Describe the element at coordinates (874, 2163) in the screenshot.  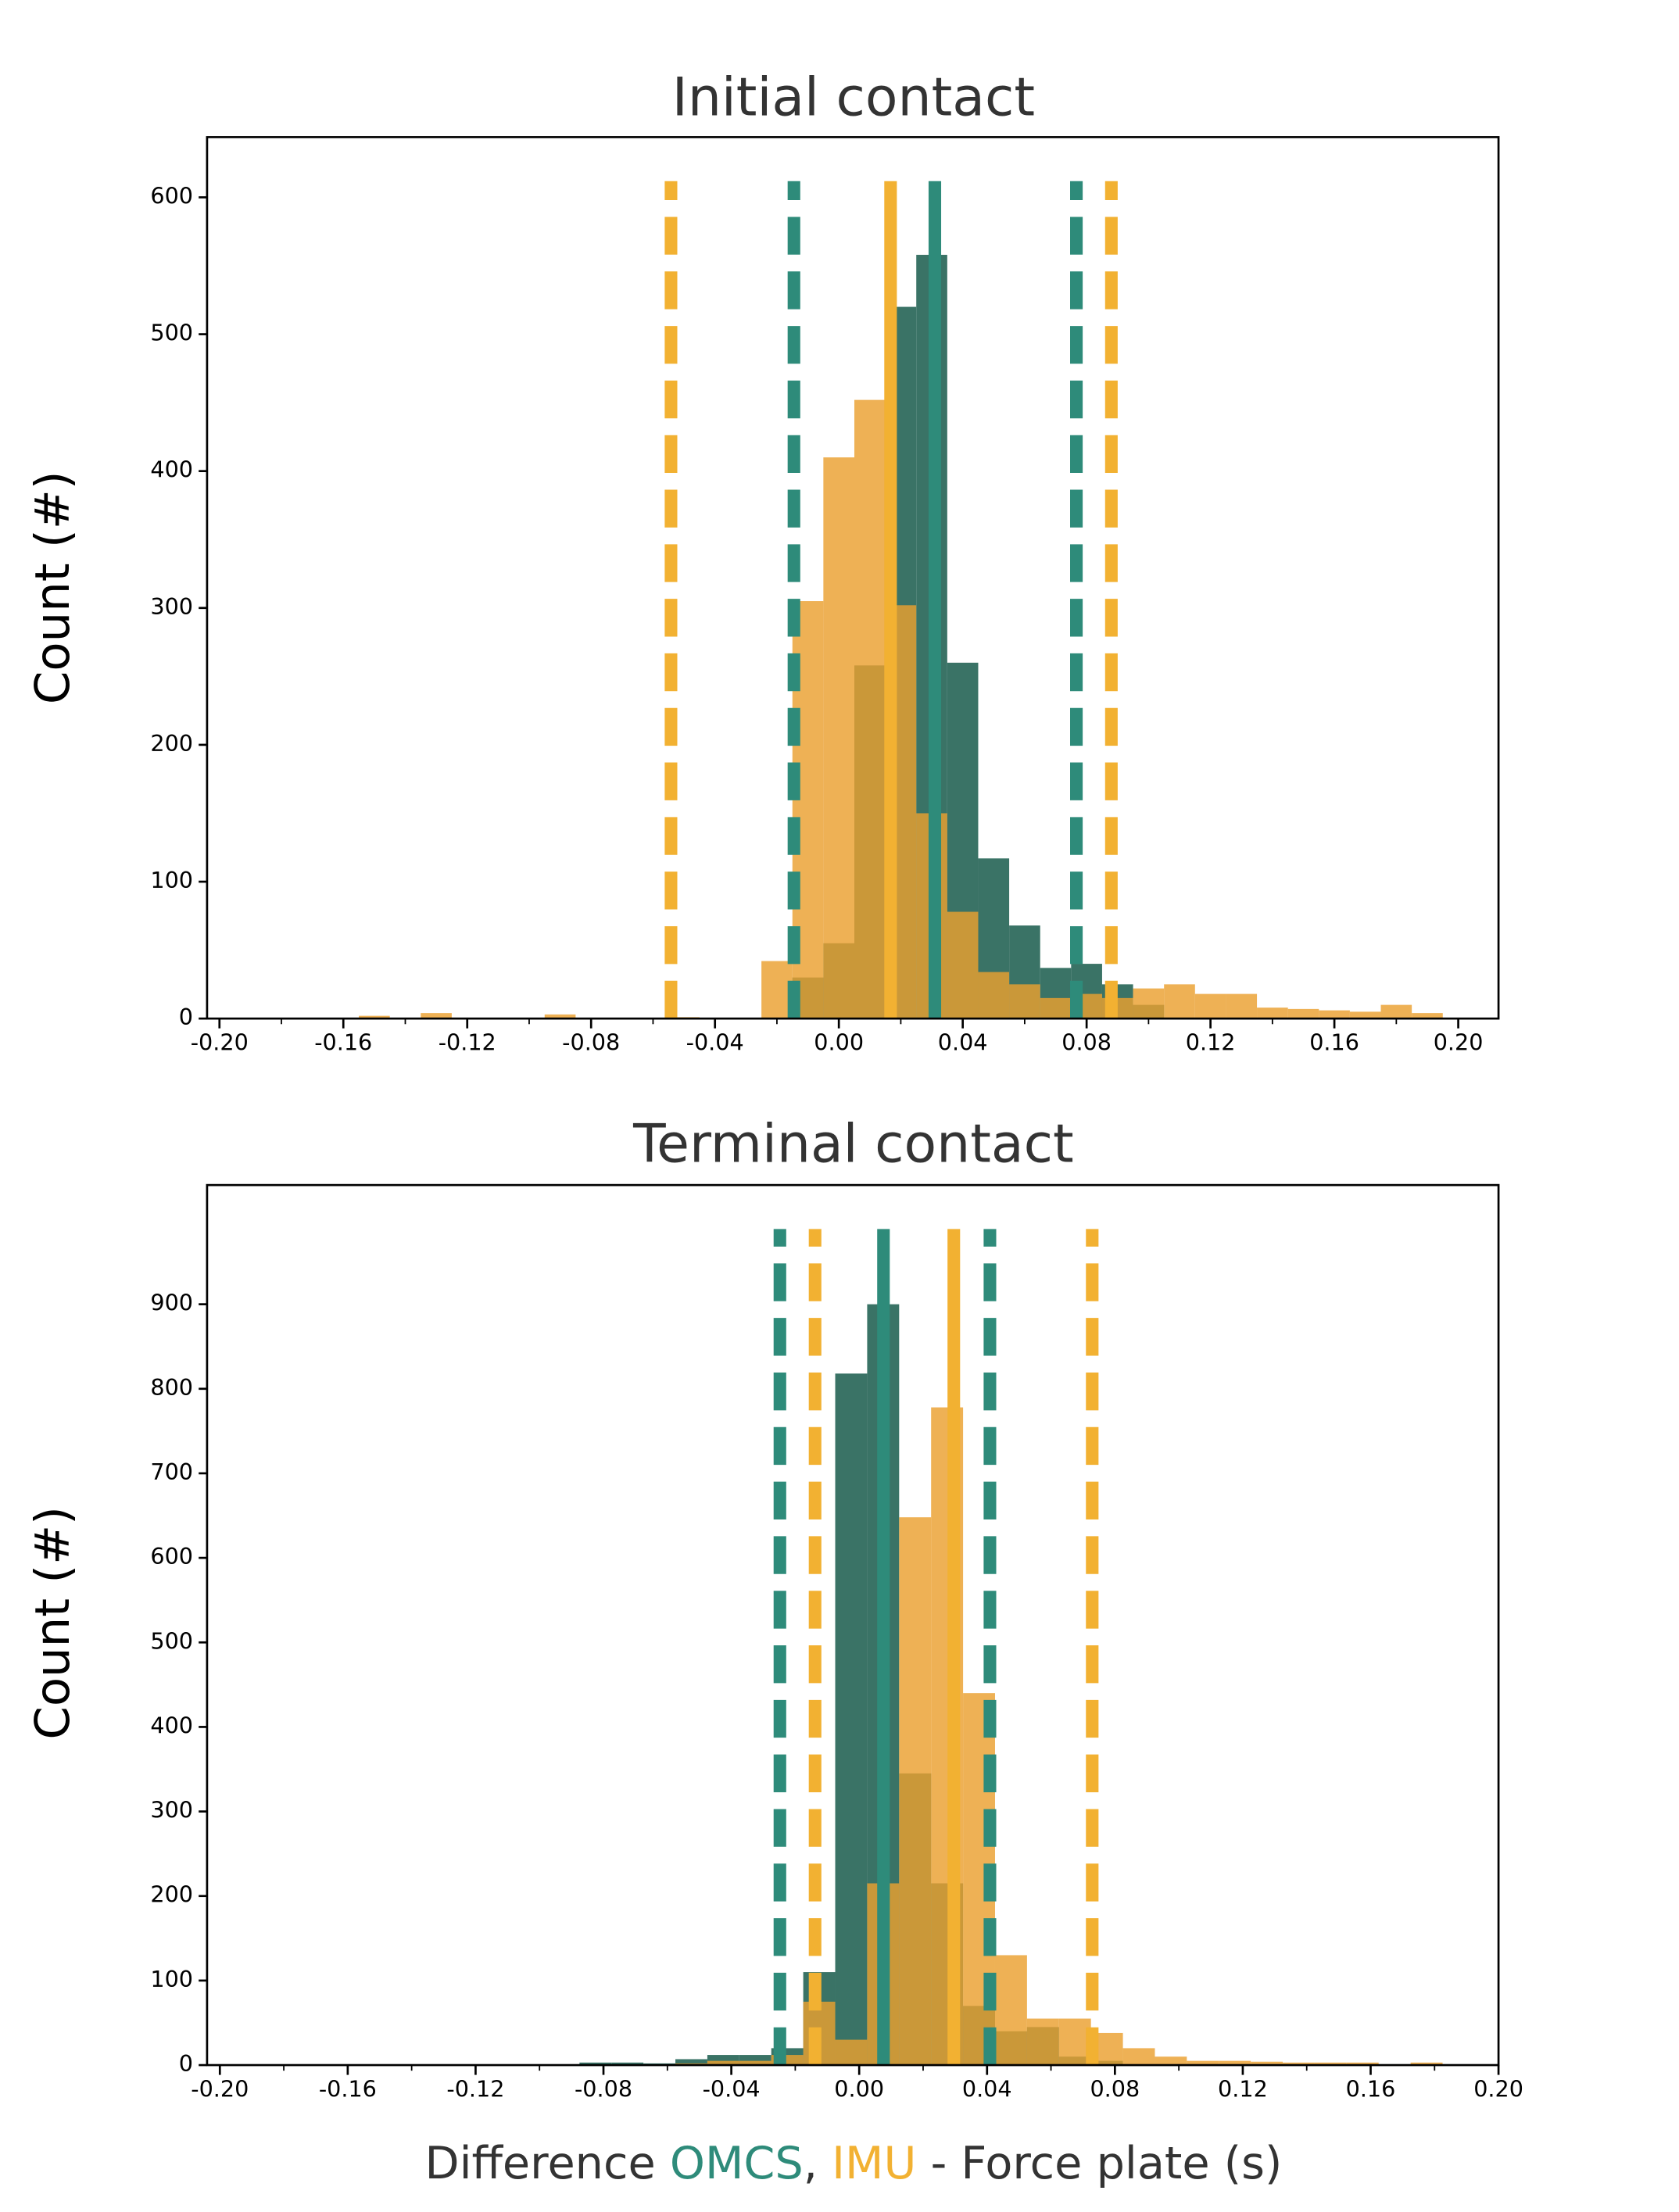
I see `legend-imu: IMU` at that location.